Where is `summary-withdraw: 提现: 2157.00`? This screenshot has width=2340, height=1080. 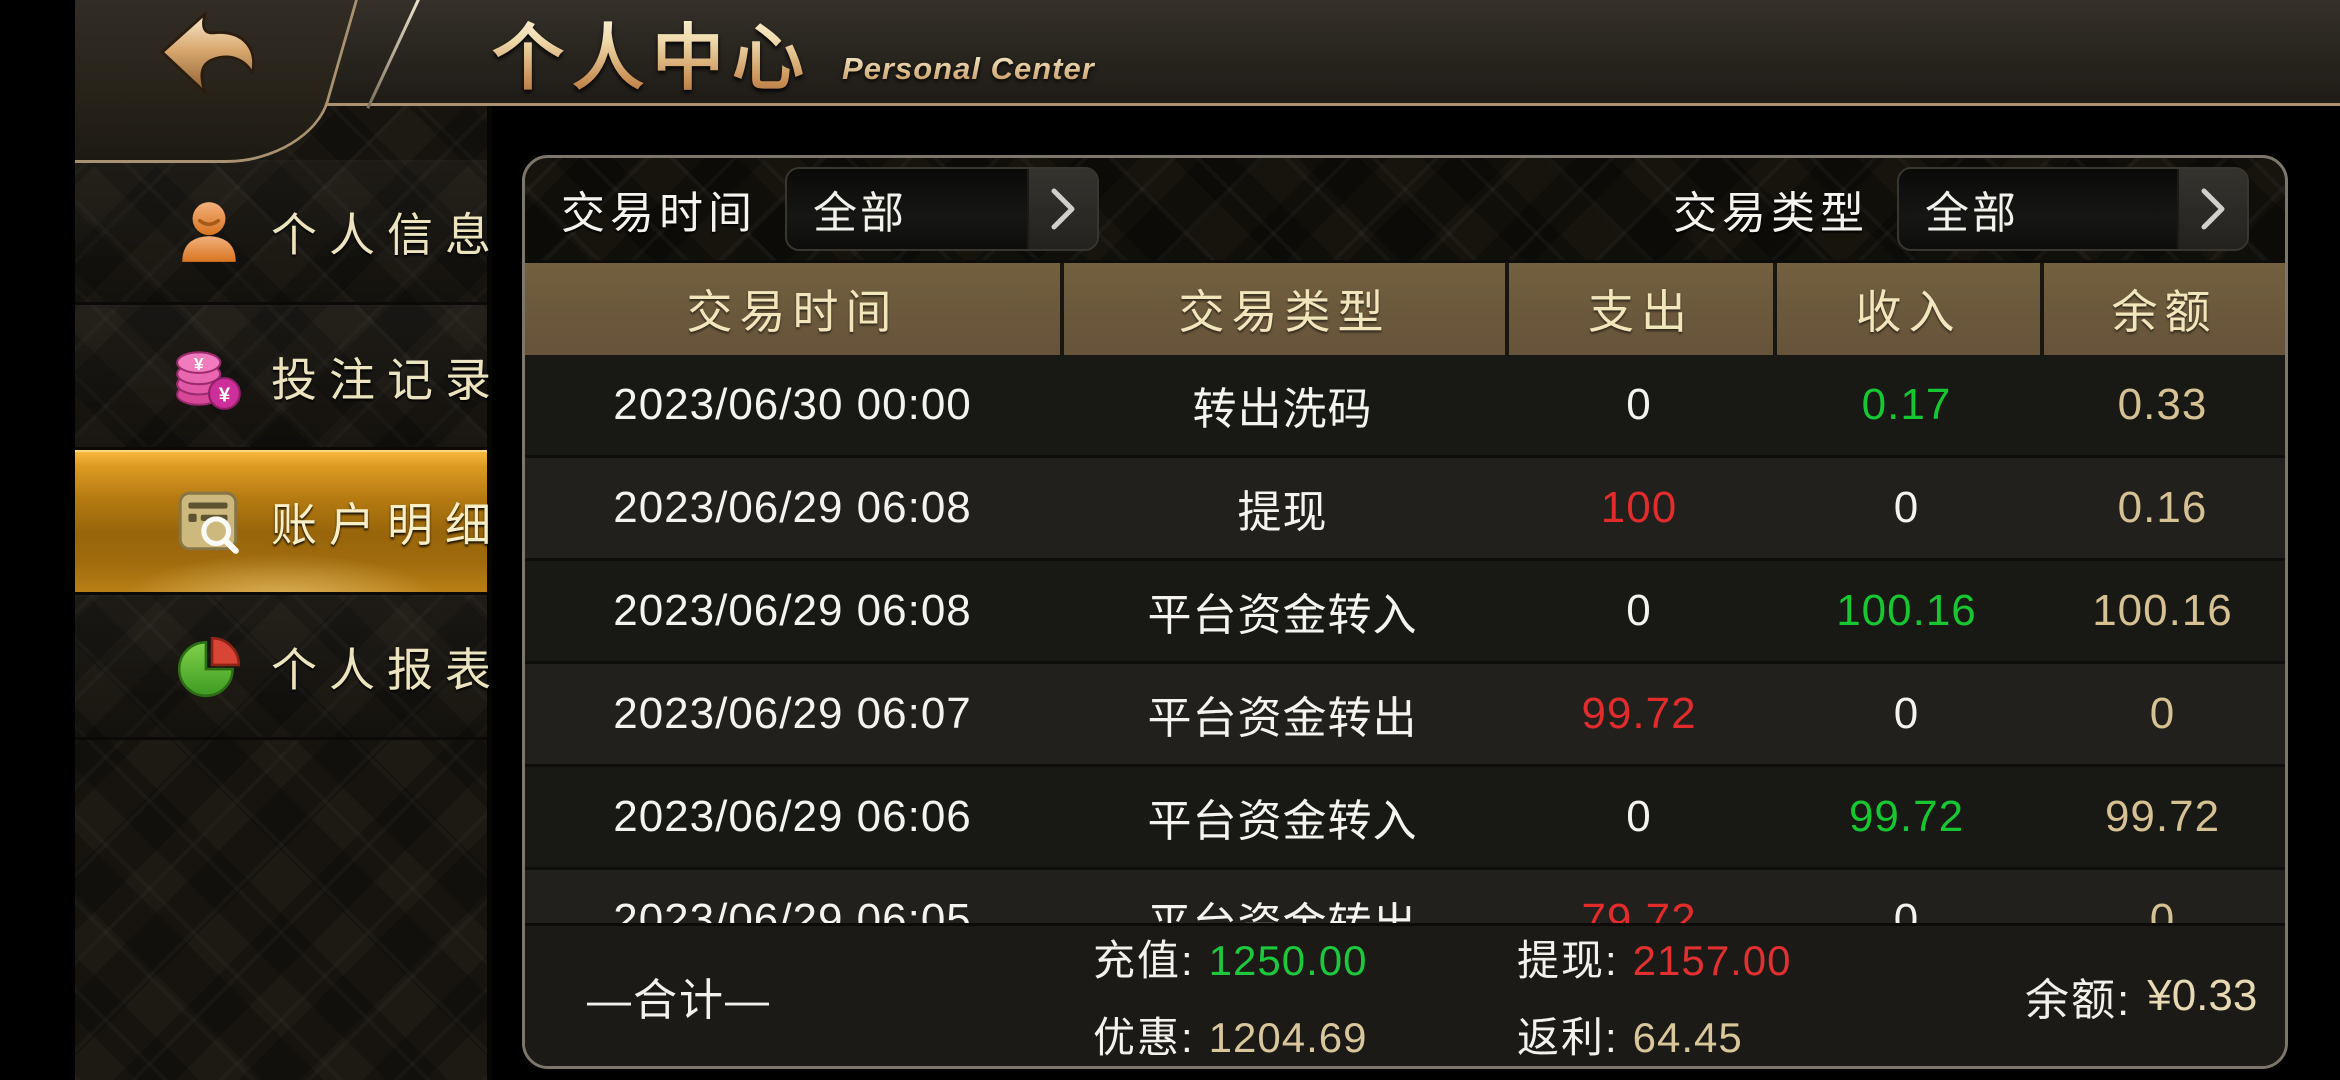 summary-withdraw: 提现: 2157.00 is located at coordinates (1654, 957).